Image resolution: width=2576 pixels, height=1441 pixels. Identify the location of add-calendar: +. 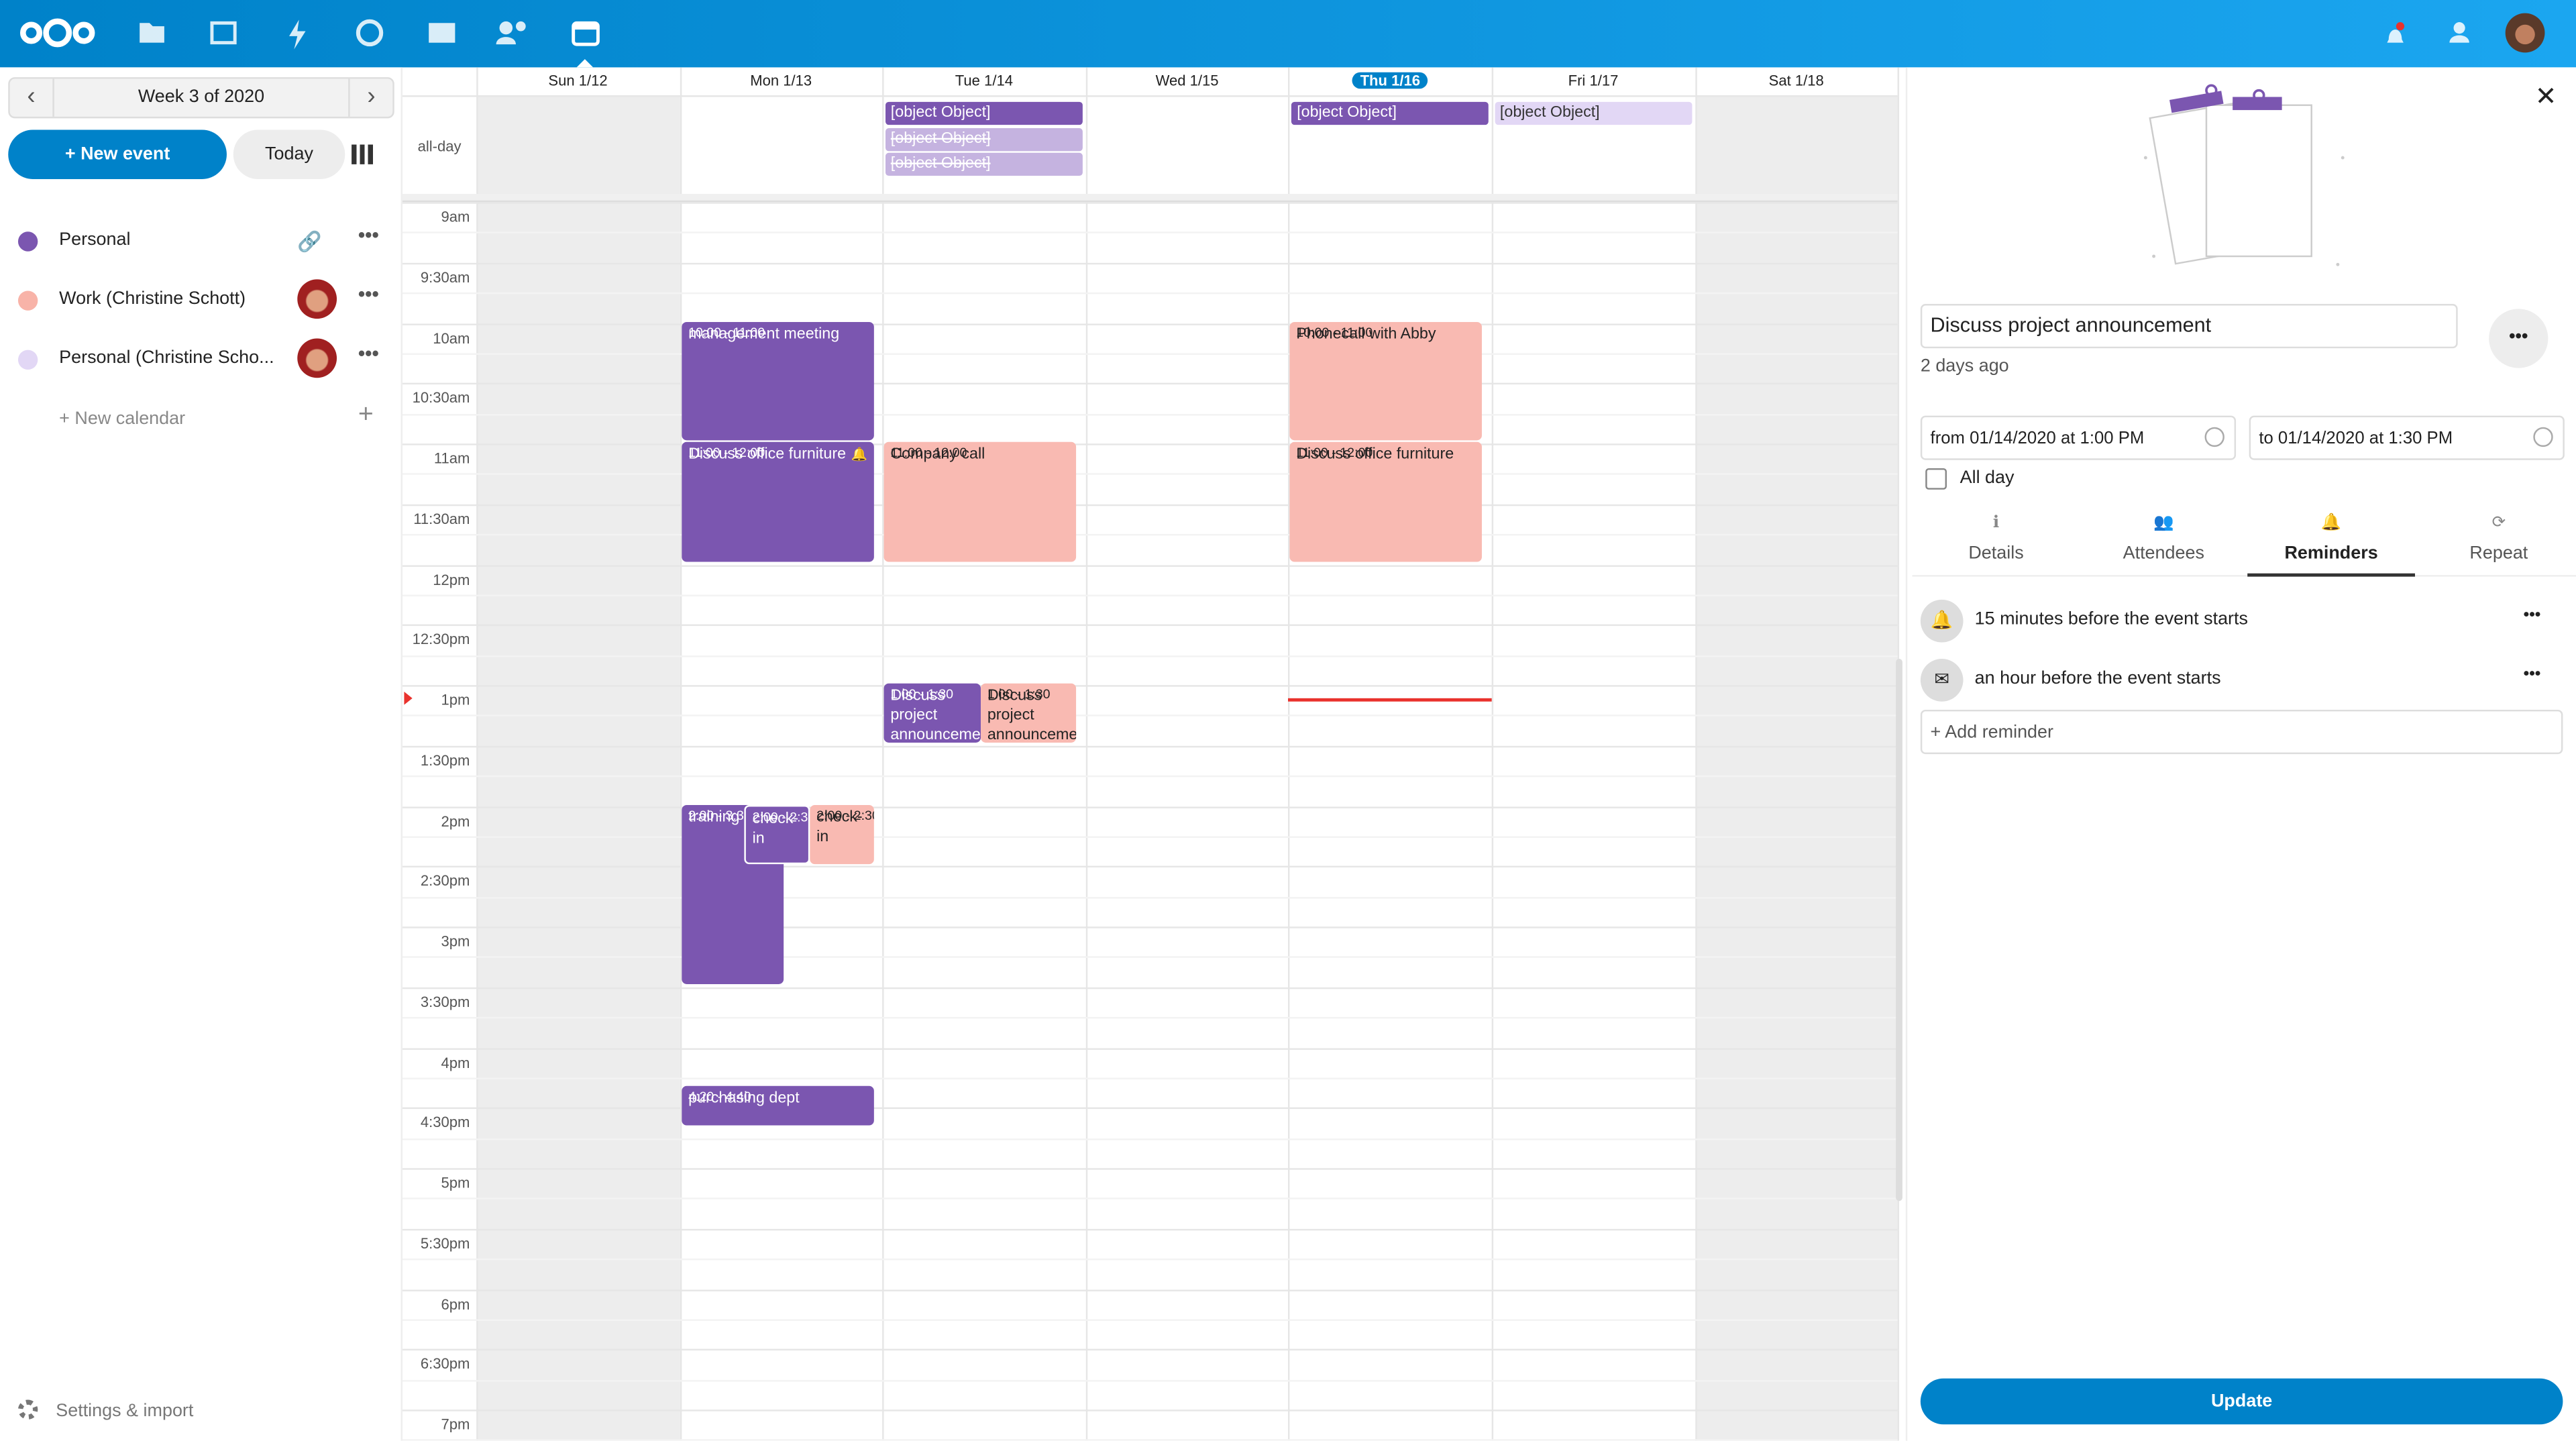
(366, 415).